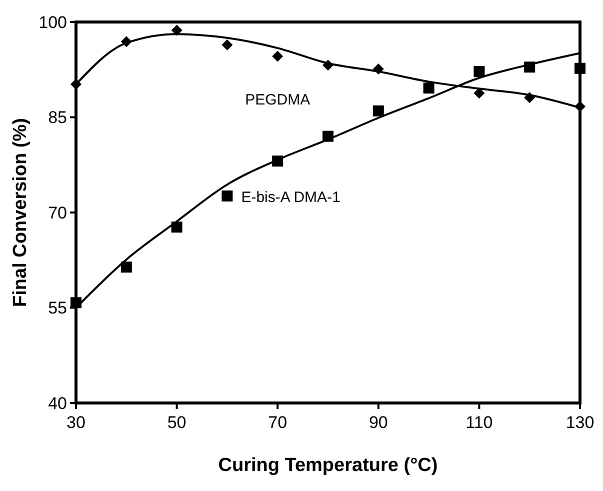 The height and width of the screenshot is (491, 603). Describe the element at coordinates (20, 212) in the screenshot. I see `y-axis-title: Final Conversion (%)` at that location.